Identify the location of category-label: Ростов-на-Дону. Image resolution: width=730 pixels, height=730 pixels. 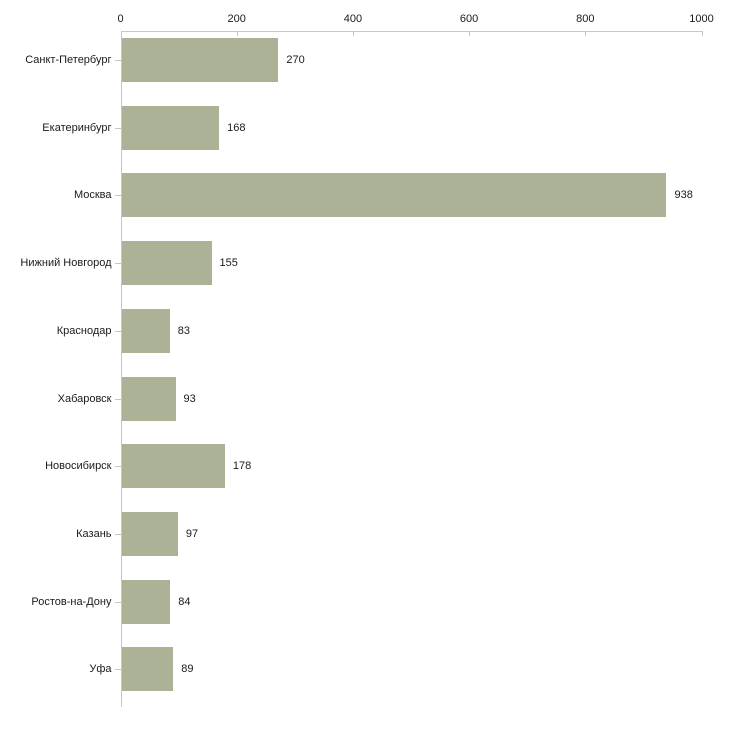
(71, 601).